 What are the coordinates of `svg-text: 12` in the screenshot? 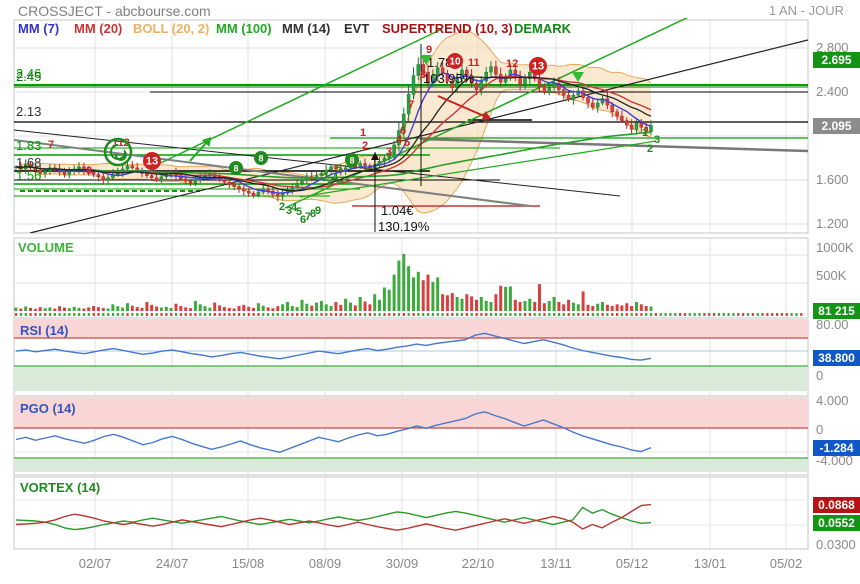 It's located at (512, 64).